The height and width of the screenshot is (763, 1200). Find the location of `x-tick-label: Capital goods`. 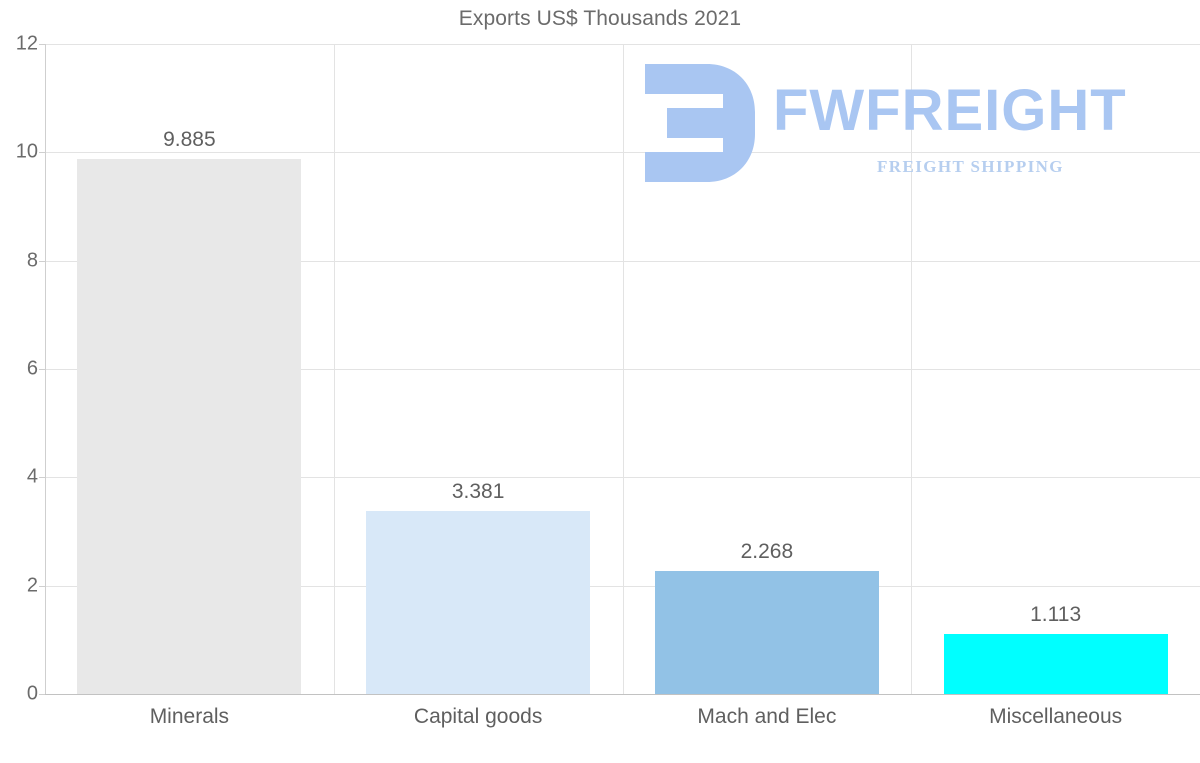

x-tick-label: Capital goods is located at coordinates (478, 716).